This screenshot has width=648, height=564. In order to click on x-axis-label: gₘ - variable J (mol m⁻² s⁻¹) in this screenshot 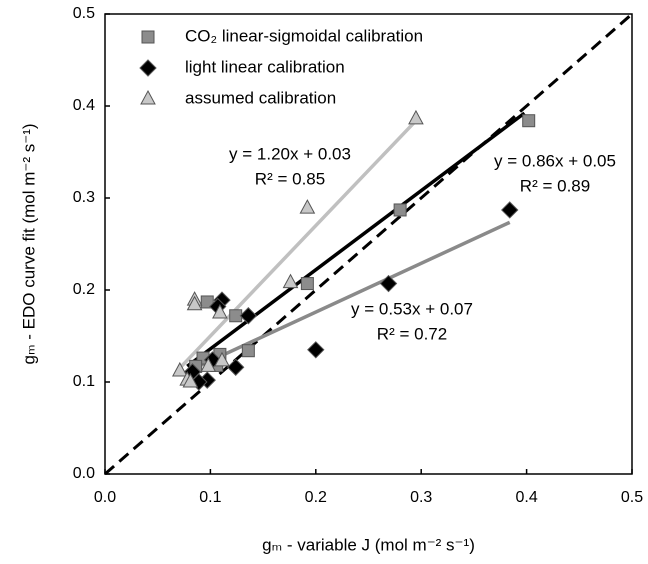, I will do `click(368, 544)`.